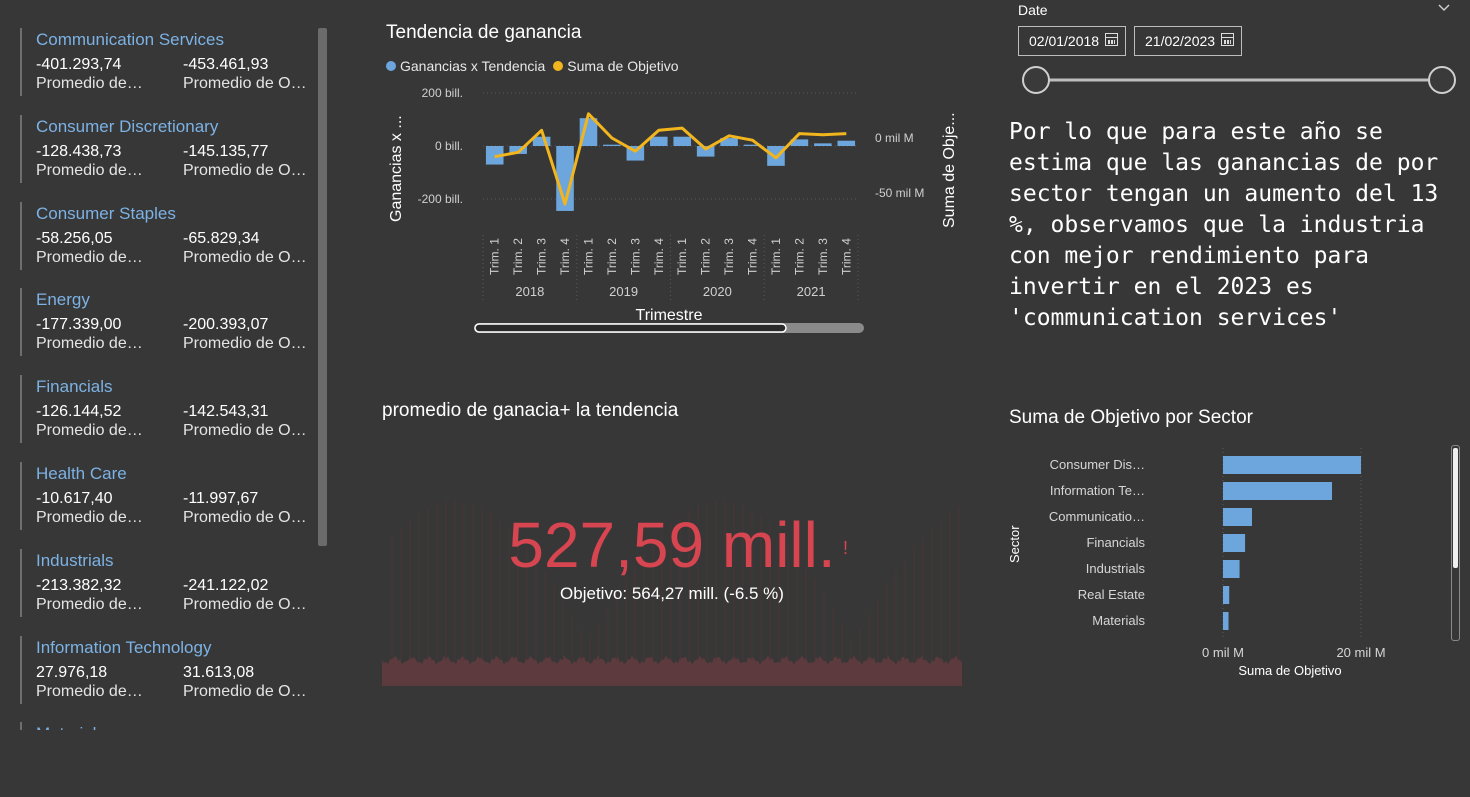 The height and width of the screenshot is (797, 1470). Describe the element at coordinates (1014, 544) in the screenshot. I see `y-axis-title: Sector` at that location.